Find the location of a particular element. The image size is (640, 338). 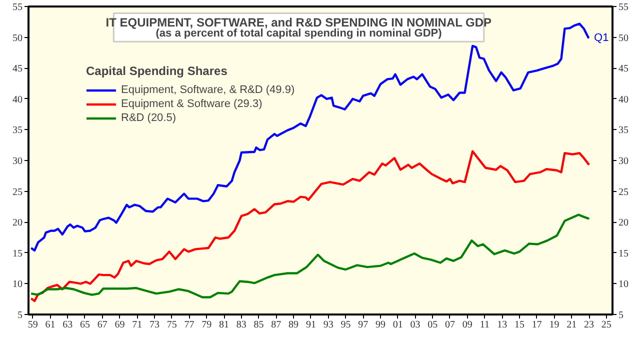

x-tick-label: 01 is located at coordinates (397, 325).